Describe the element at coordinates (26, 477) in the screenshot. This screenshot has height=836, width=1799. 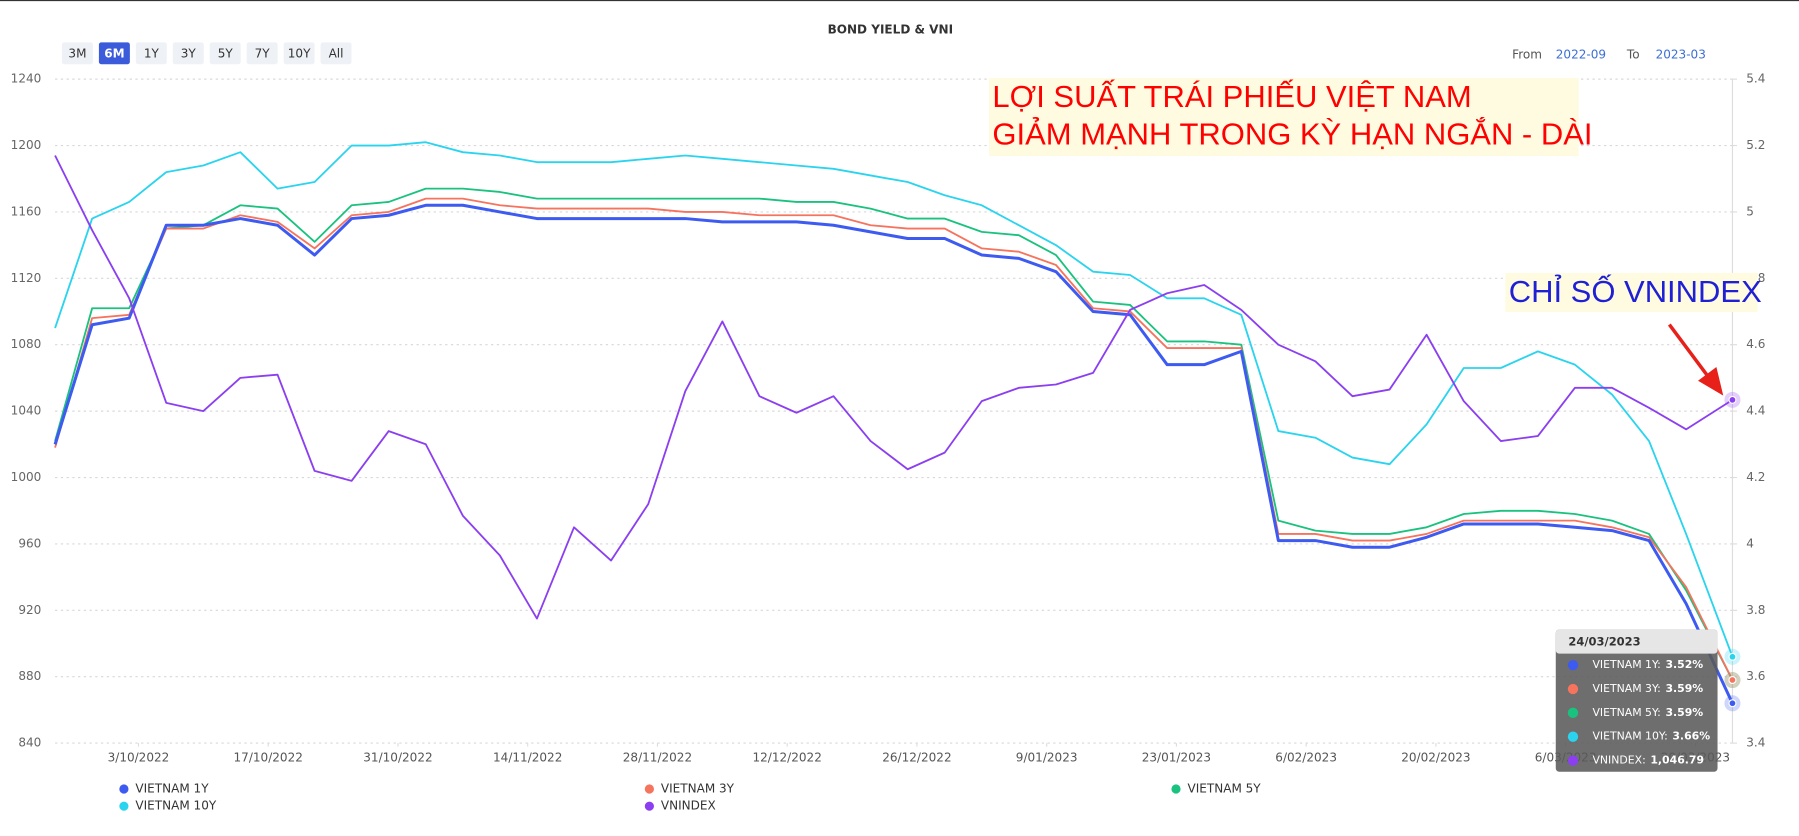
I see `y-tick-label: 1000` at that location.